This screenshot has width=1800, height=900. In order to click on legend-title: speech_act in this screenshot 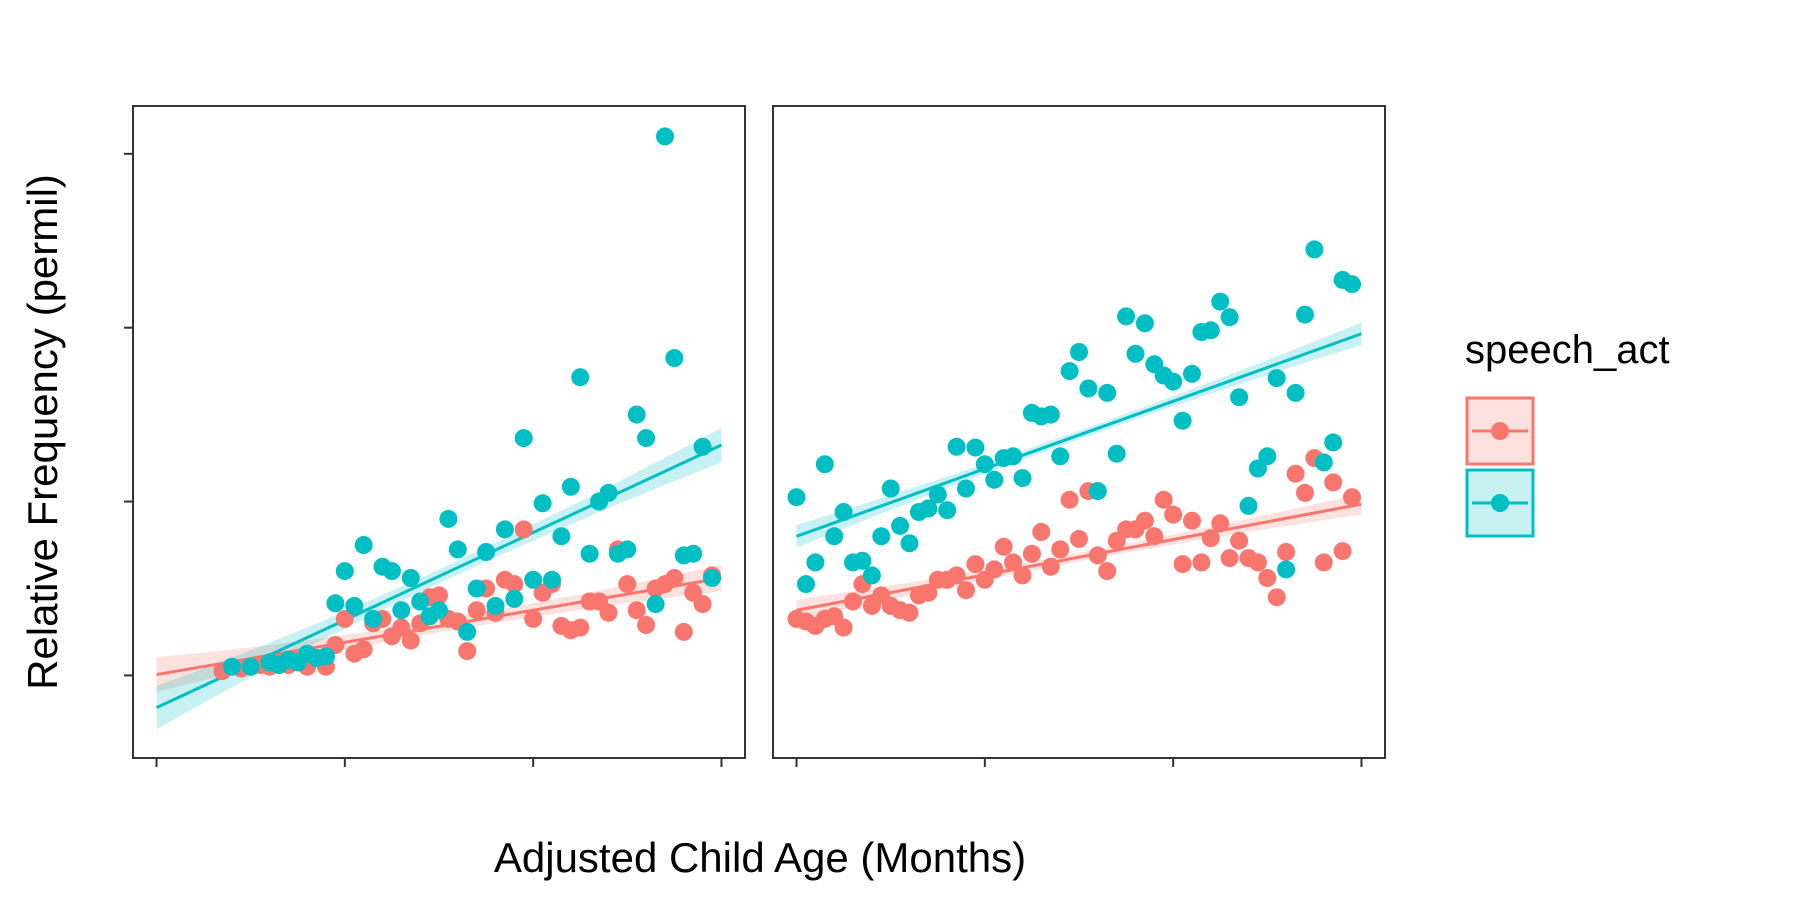, I will do `click(1567, 350)`.